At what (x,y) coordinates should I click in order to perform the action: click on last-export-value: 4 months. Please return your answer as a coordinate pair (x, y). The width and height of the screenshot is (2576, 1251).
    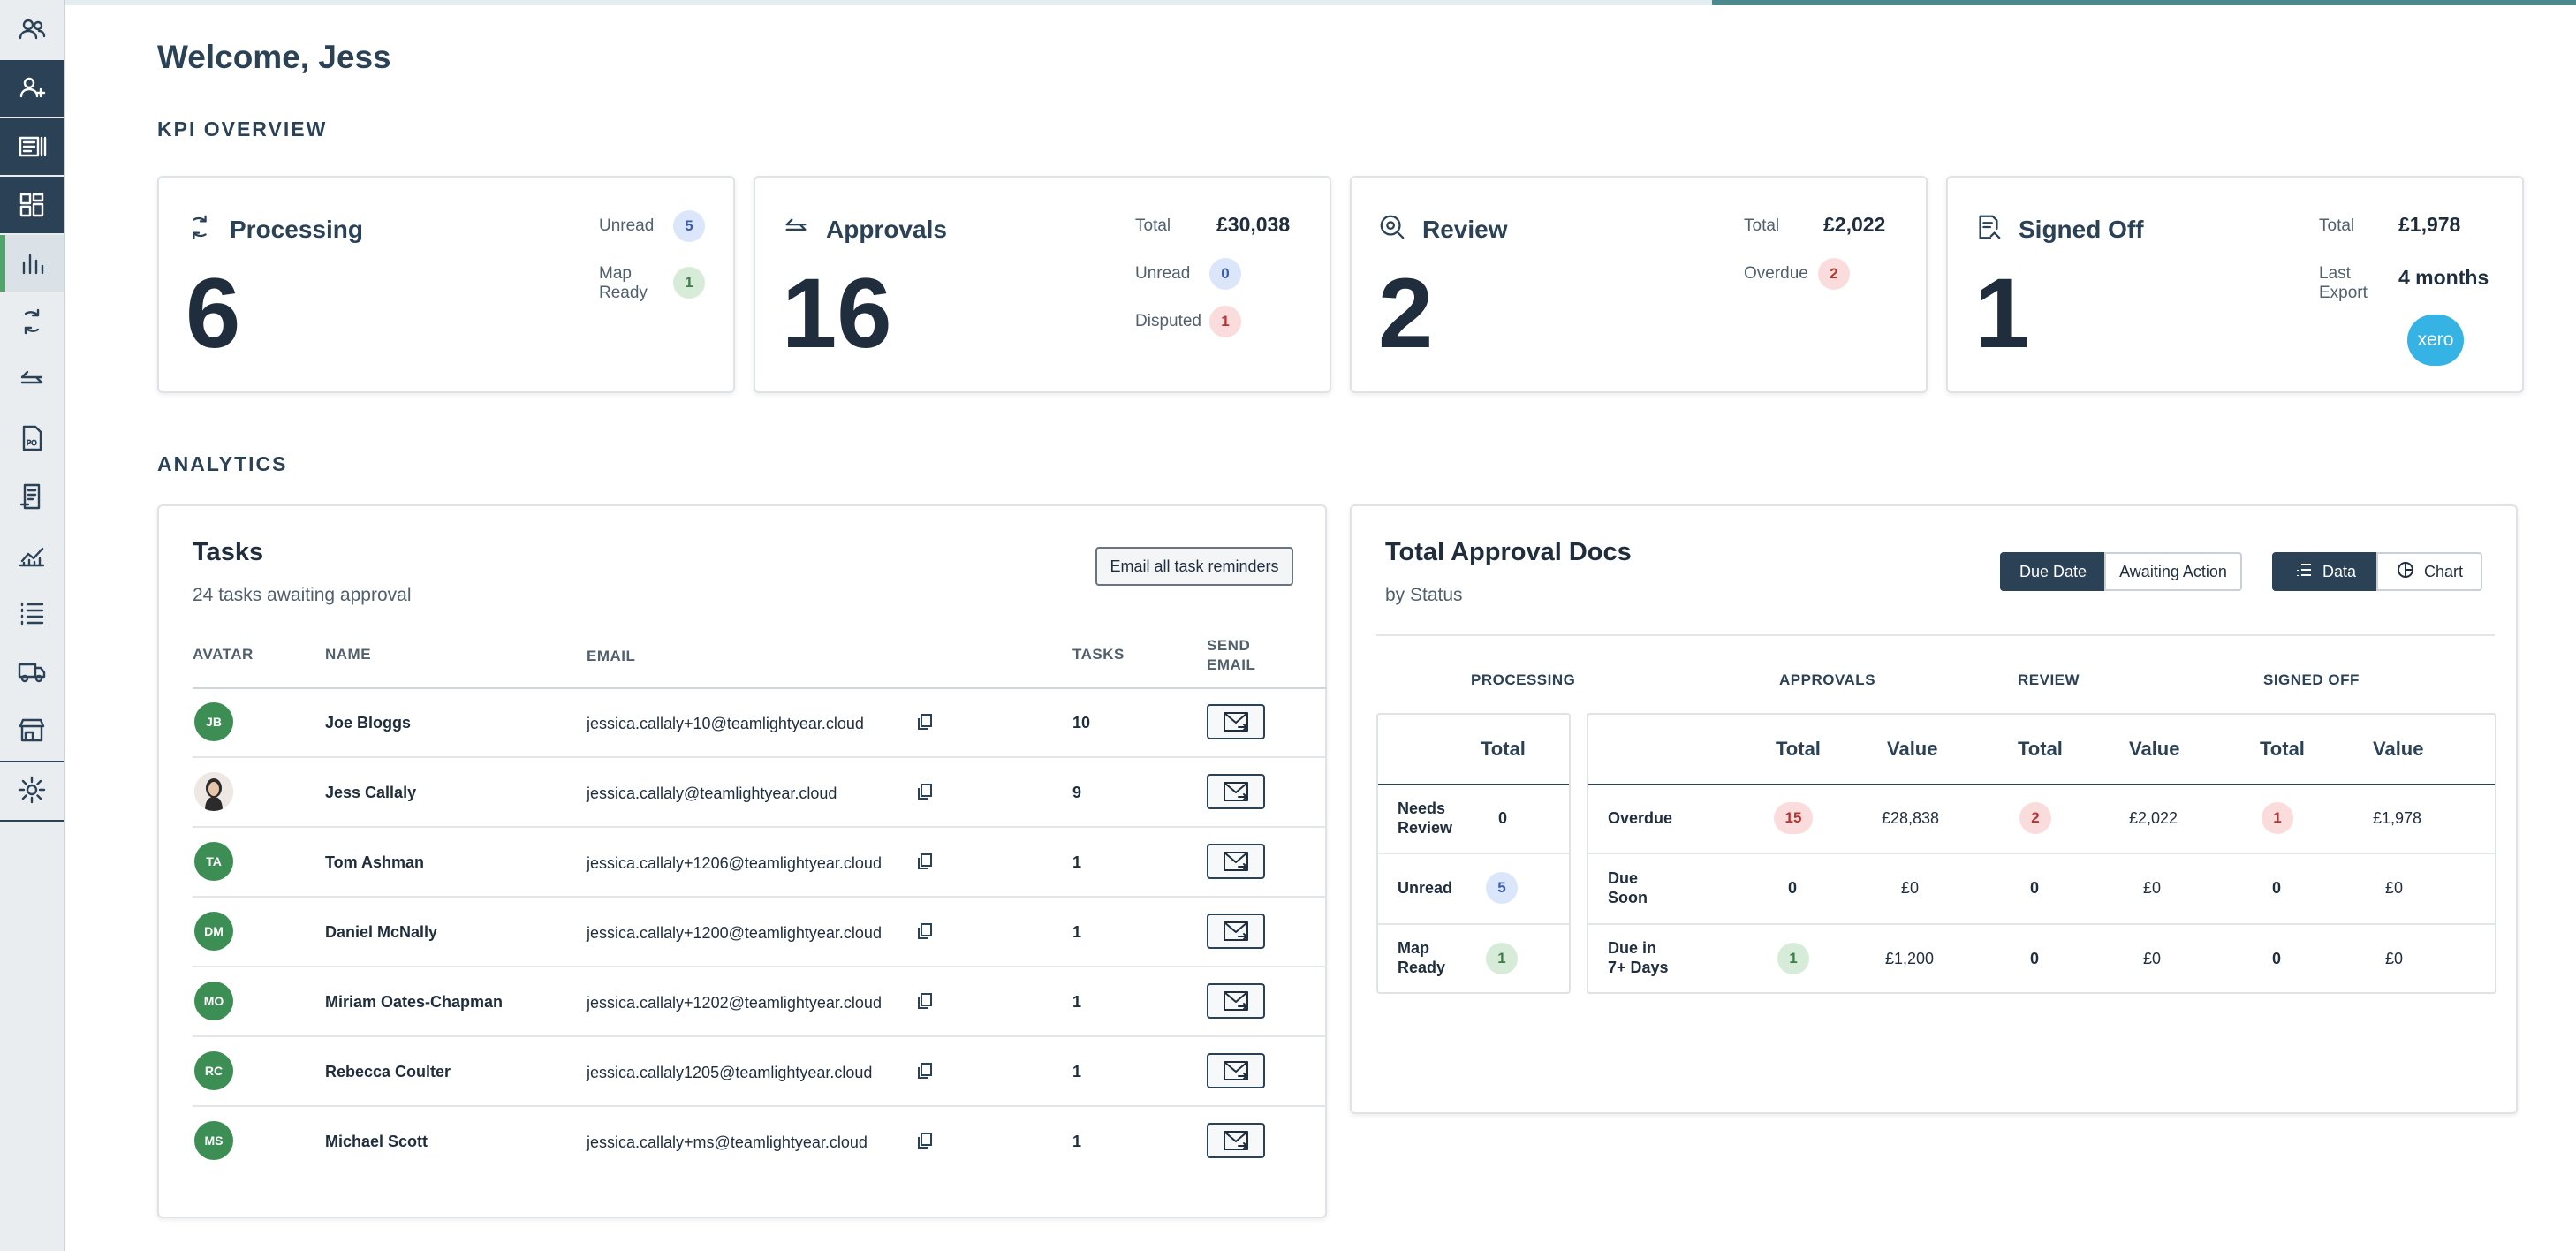
    Looking at the image, I should click on (2444, 277).